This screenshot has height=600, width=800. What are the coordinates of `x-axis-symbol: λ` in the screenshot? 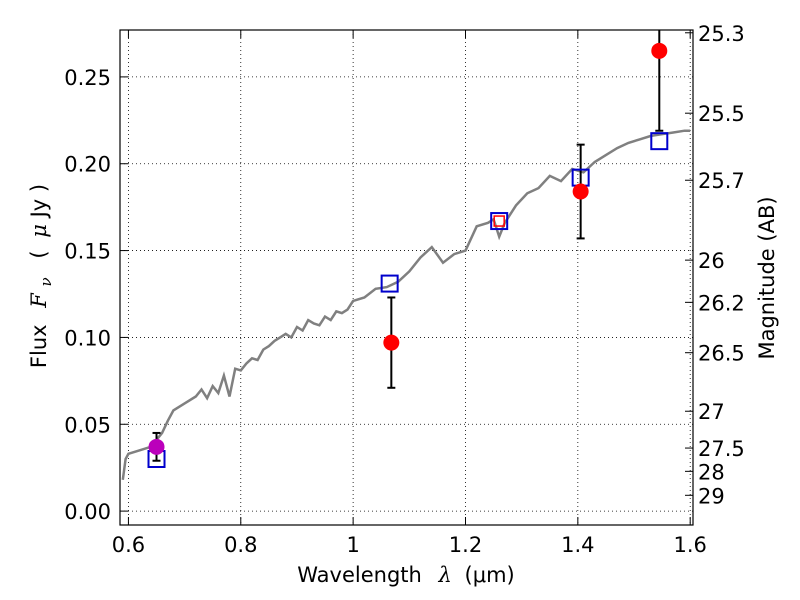 It's located at (445, 575).